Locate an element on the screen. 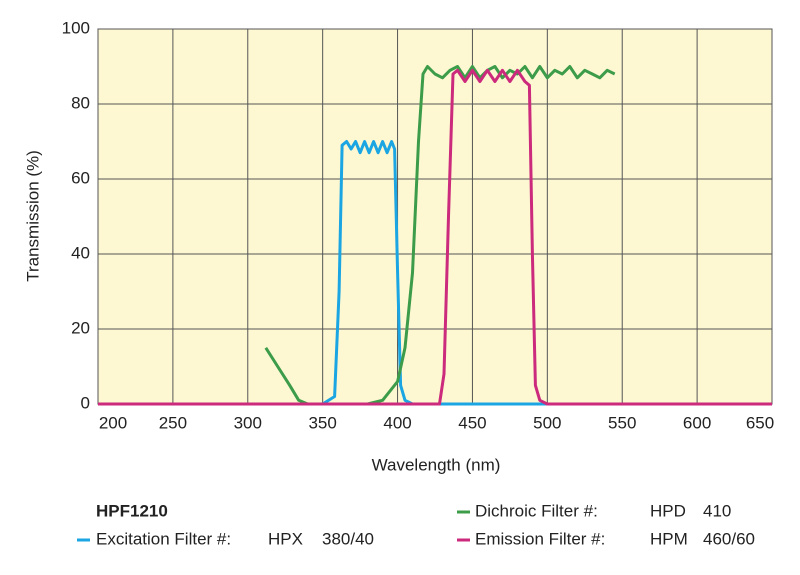  x-tick-label: 650 is located at coordinates (760, 422).